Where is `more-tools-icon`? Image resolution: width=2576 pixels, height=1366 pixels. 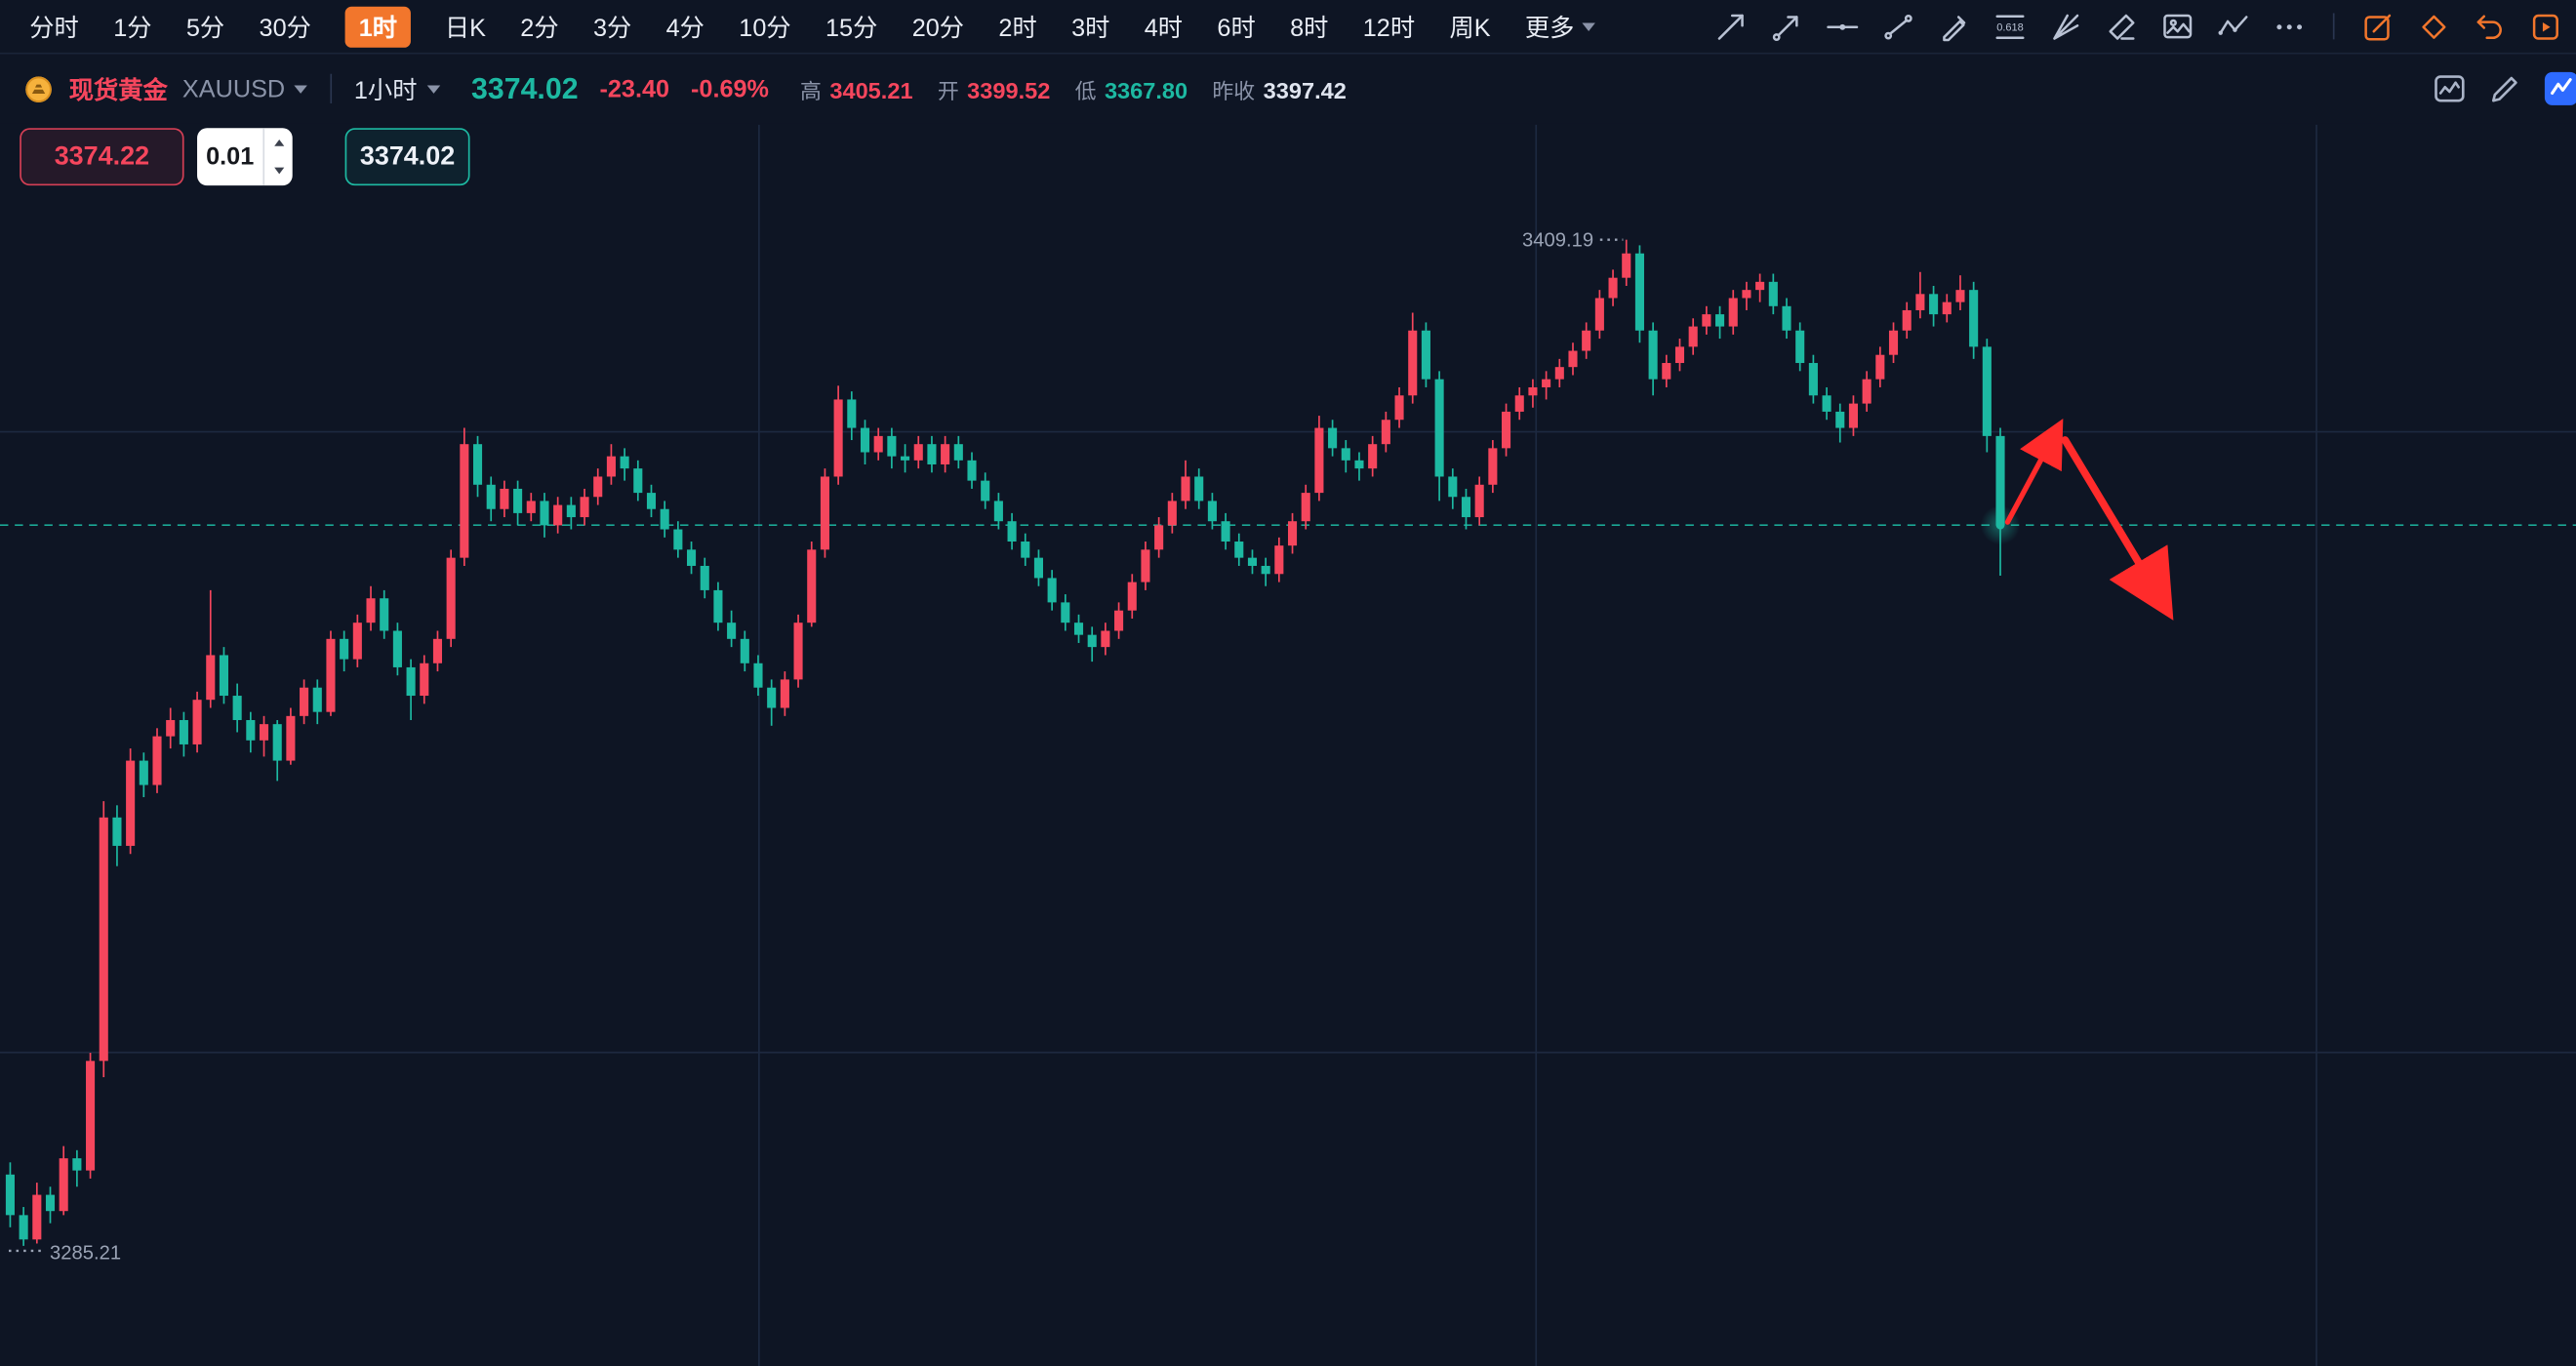 more-tools-icon is located at coordinates (2290, 26).